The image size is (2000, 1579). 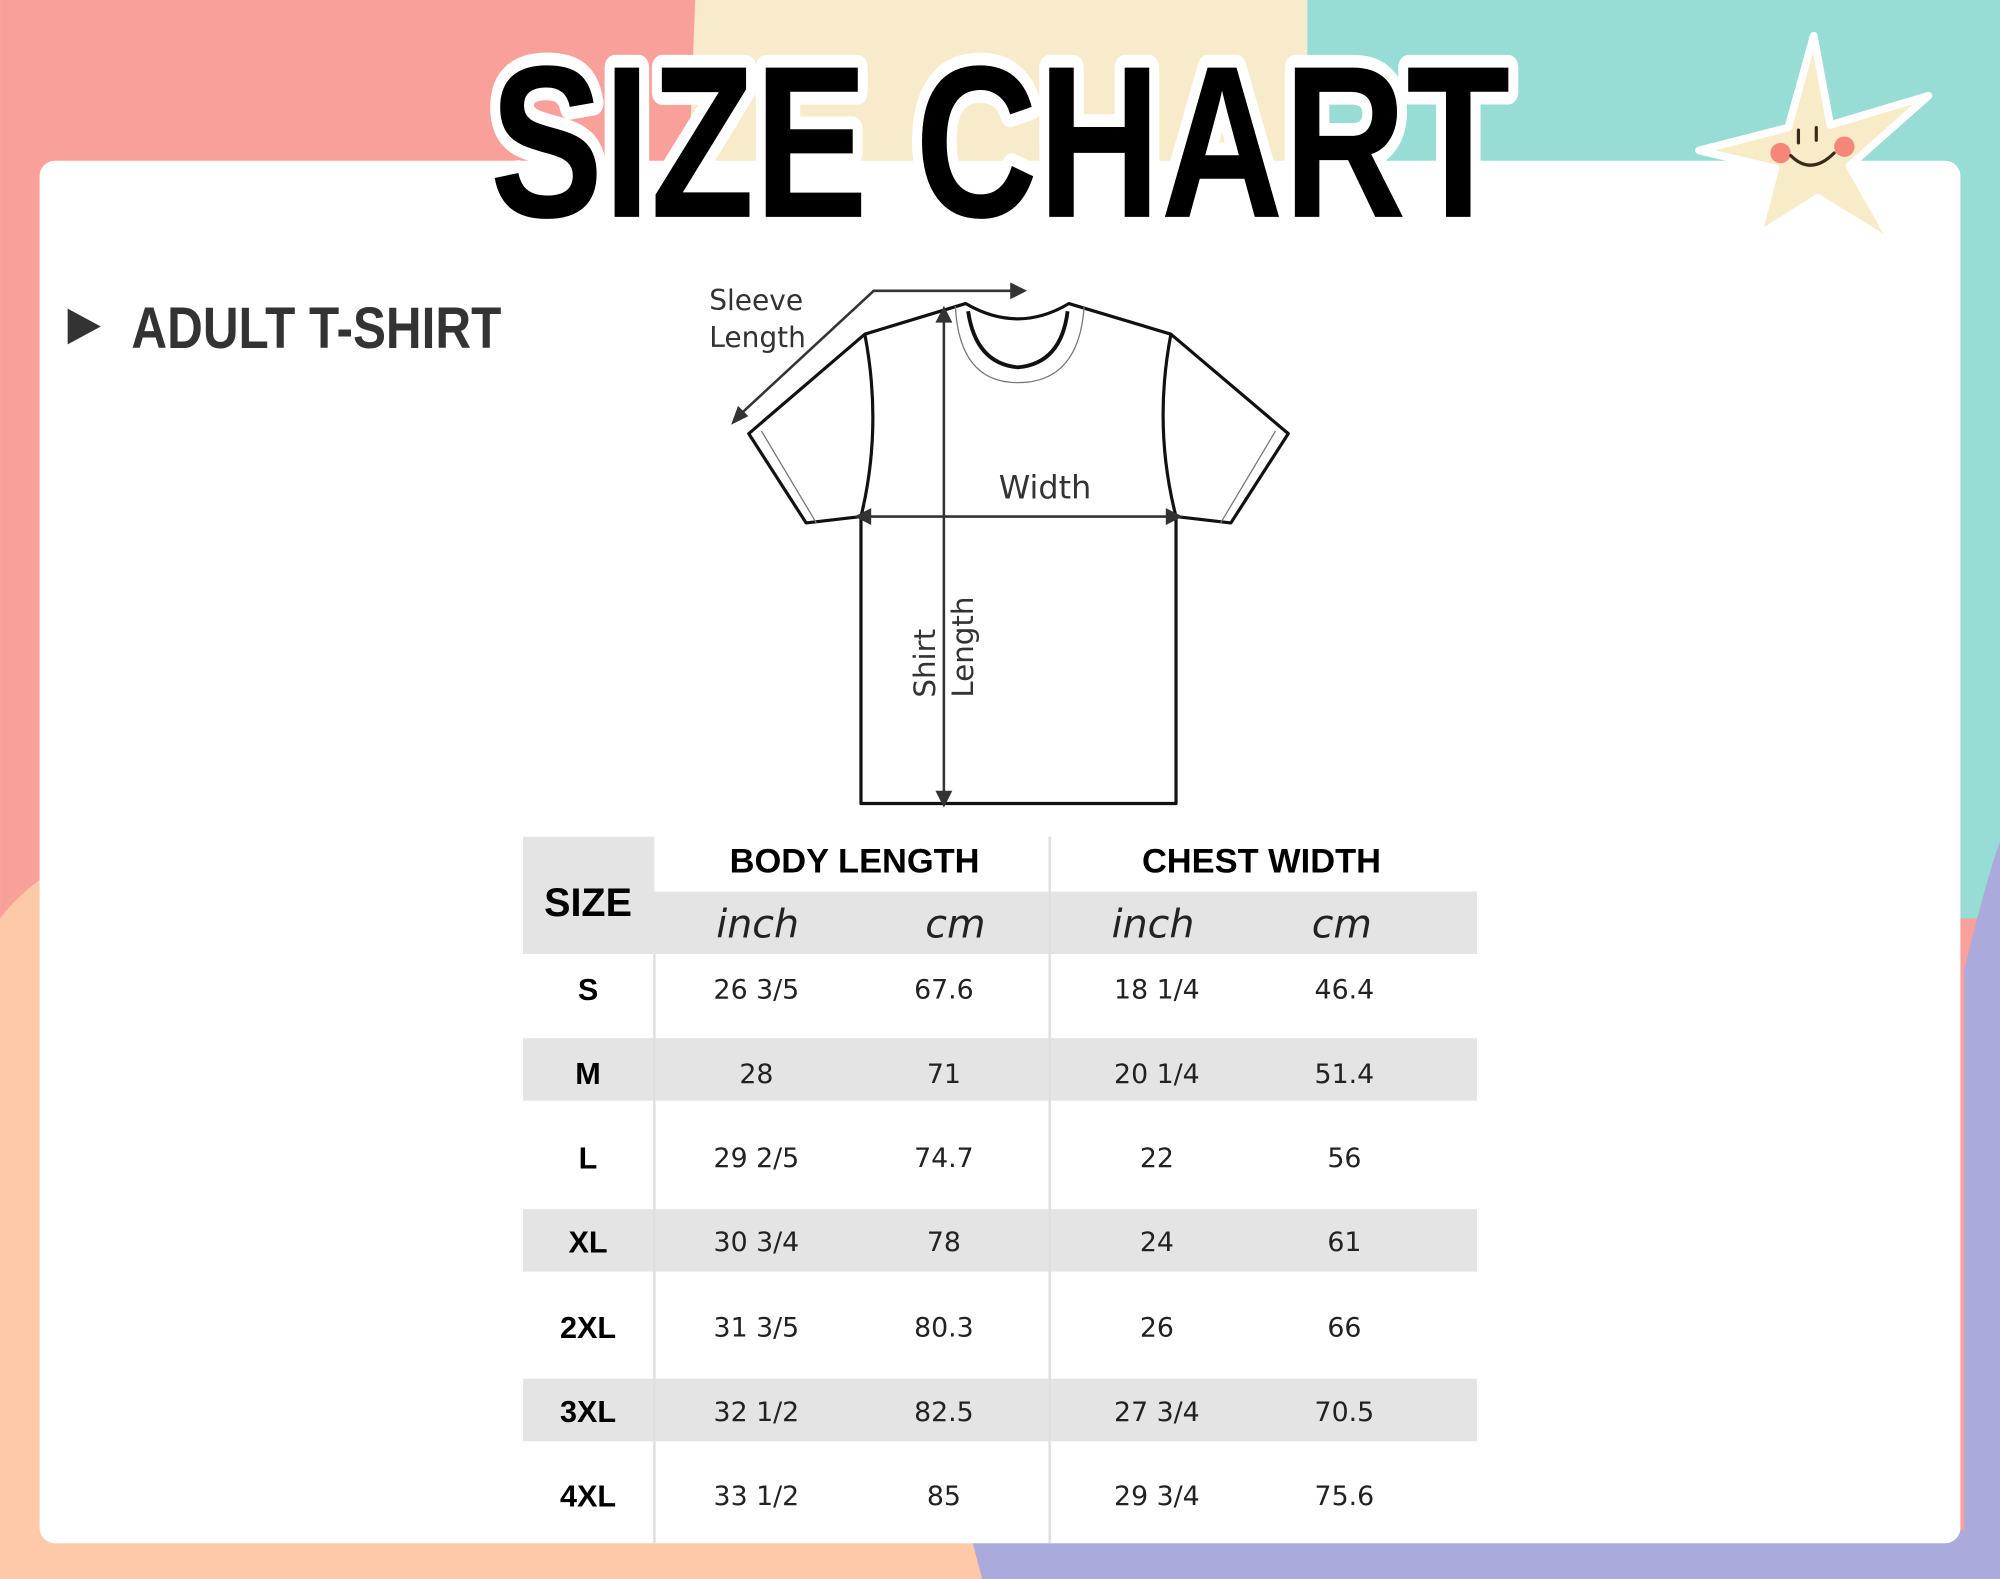 I want to click on size-header-cell, so click(x=588, y=895).